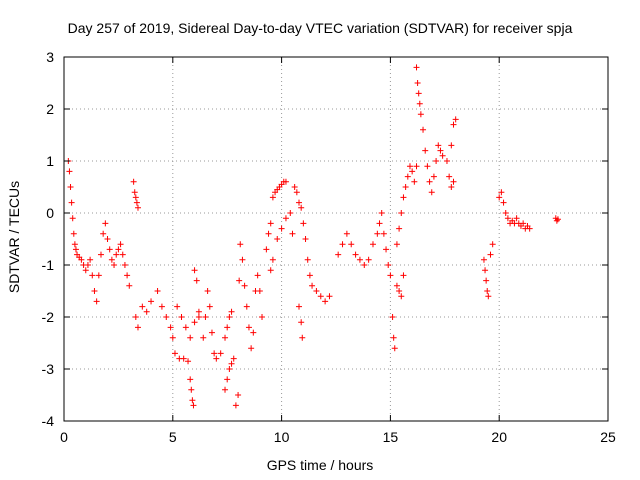 The height and width of the screenshot is (480, 640). What do you see at coordinates (50, 213) in the screenshot?
I see `y-tick-label: 0` at bounding box center [50, 213].